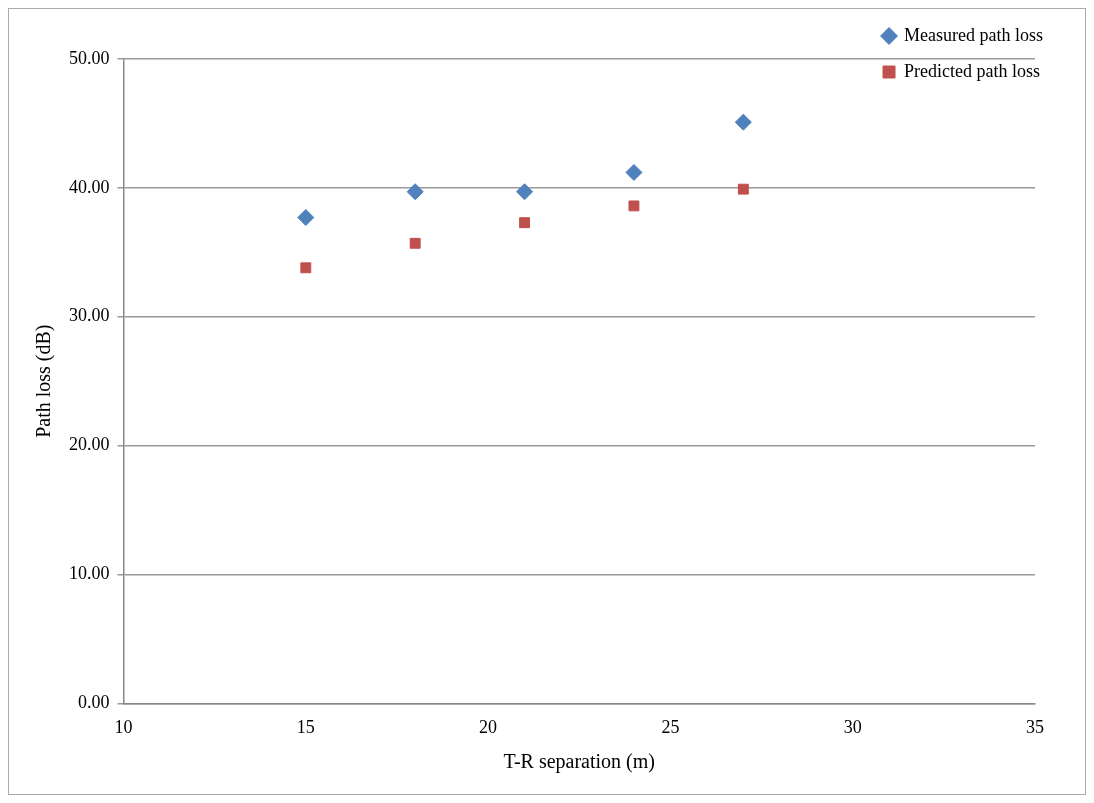  What do you see at coordinates (89, 573) in the screenshot?
I see `y-tick-label: 10.00` at bounding box center [89, 573].